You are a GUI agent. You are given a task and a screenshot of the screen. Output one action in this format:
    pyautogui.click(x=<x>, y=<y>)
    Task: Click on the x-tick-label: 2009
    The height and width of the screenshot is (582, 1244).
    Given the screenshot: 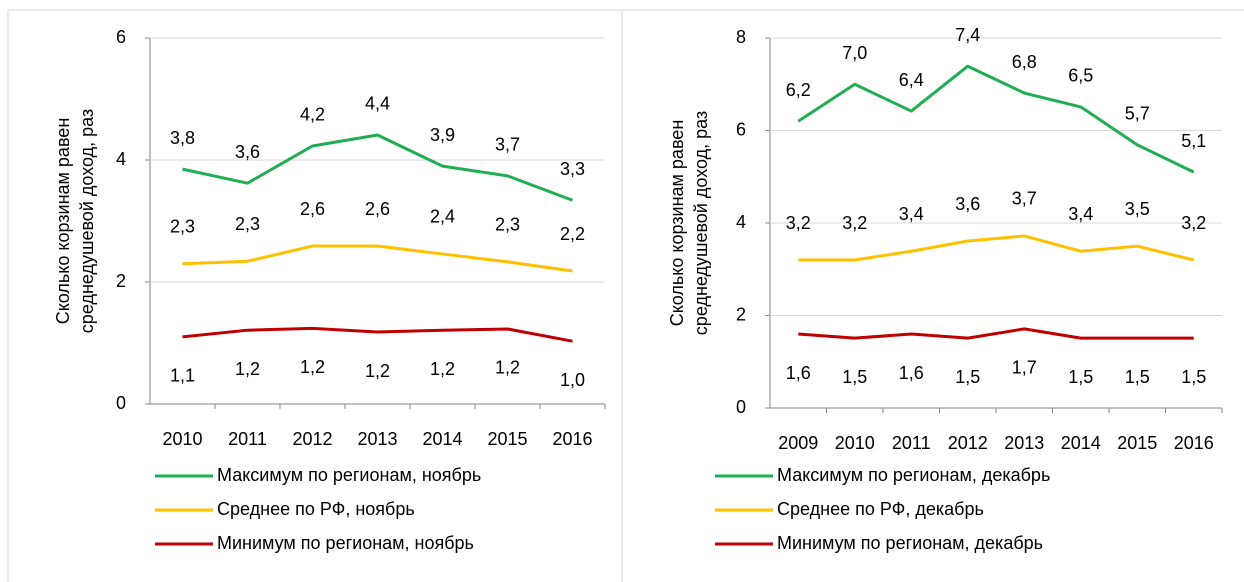 What is the action you would take?
    pyautogui.click(x=798, y=443)
    